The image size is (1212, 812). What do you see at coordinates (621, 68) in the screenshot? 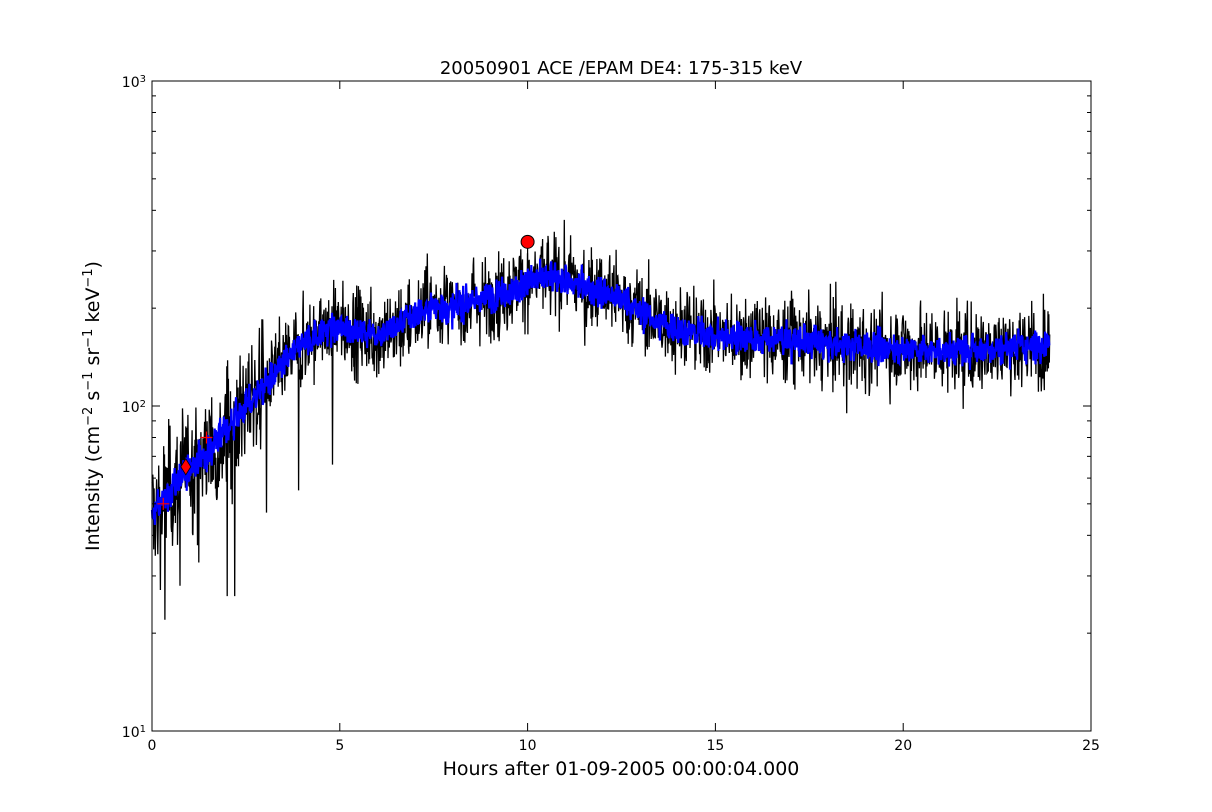
I see `chart-title: 20050901 ACE /EPAM DE4: 175-315 keV` at bounding box center [621, 68].